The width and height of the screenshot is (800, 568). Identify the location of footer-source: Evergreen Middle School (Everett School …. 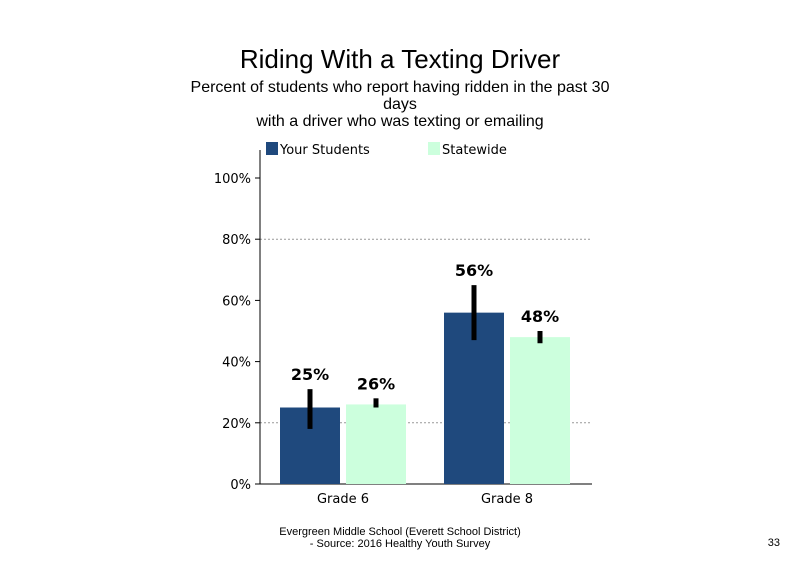
(400, 538).